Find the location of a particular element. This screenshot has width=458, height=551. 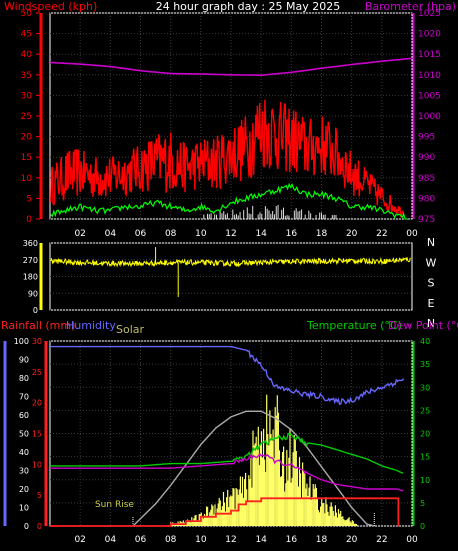

y-tick-label: 35 is located at coordinates (26, 76).